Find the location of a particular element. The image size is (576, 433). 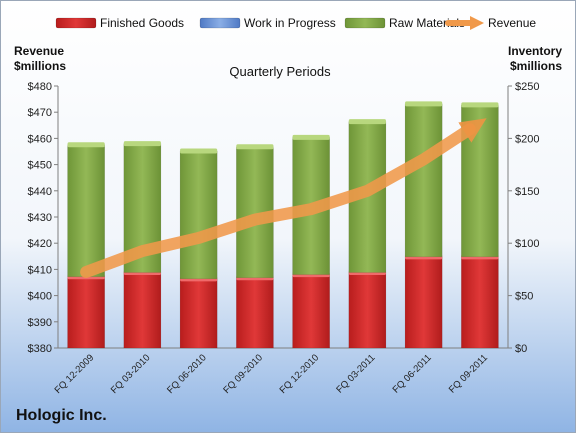

left-tick-label: $440 is located at coordinates (40, 192).